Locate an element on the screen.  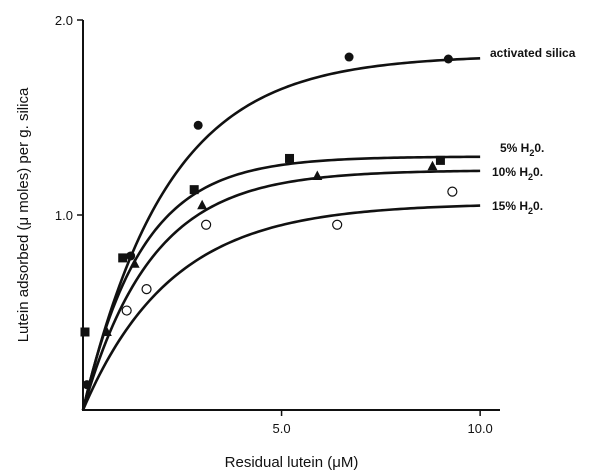
series-label-part: activated silica is located at coordinates (533, 53).